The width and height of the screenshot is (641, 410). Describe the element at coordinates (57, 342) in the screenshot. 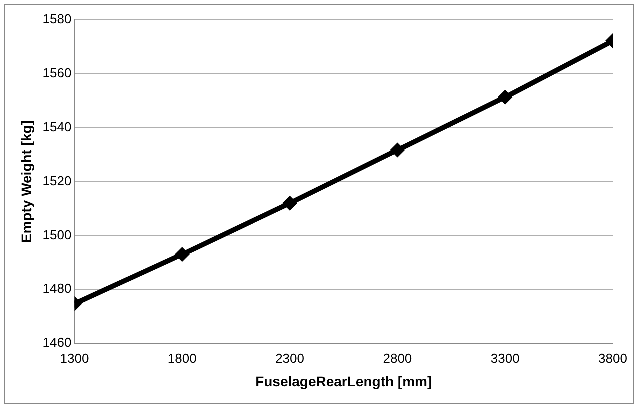

I see `y-tick-label: 1460` at that location.